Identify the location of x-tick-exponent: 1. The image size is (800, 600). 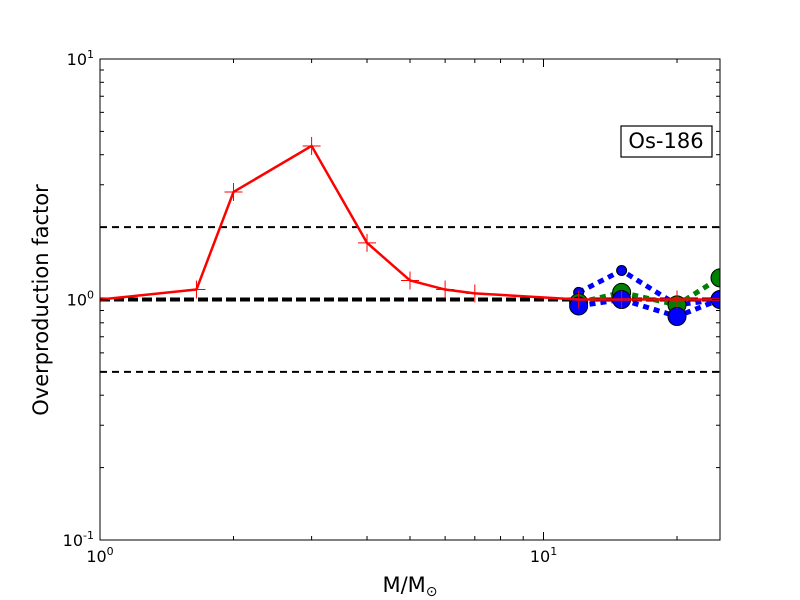
(553, 551).